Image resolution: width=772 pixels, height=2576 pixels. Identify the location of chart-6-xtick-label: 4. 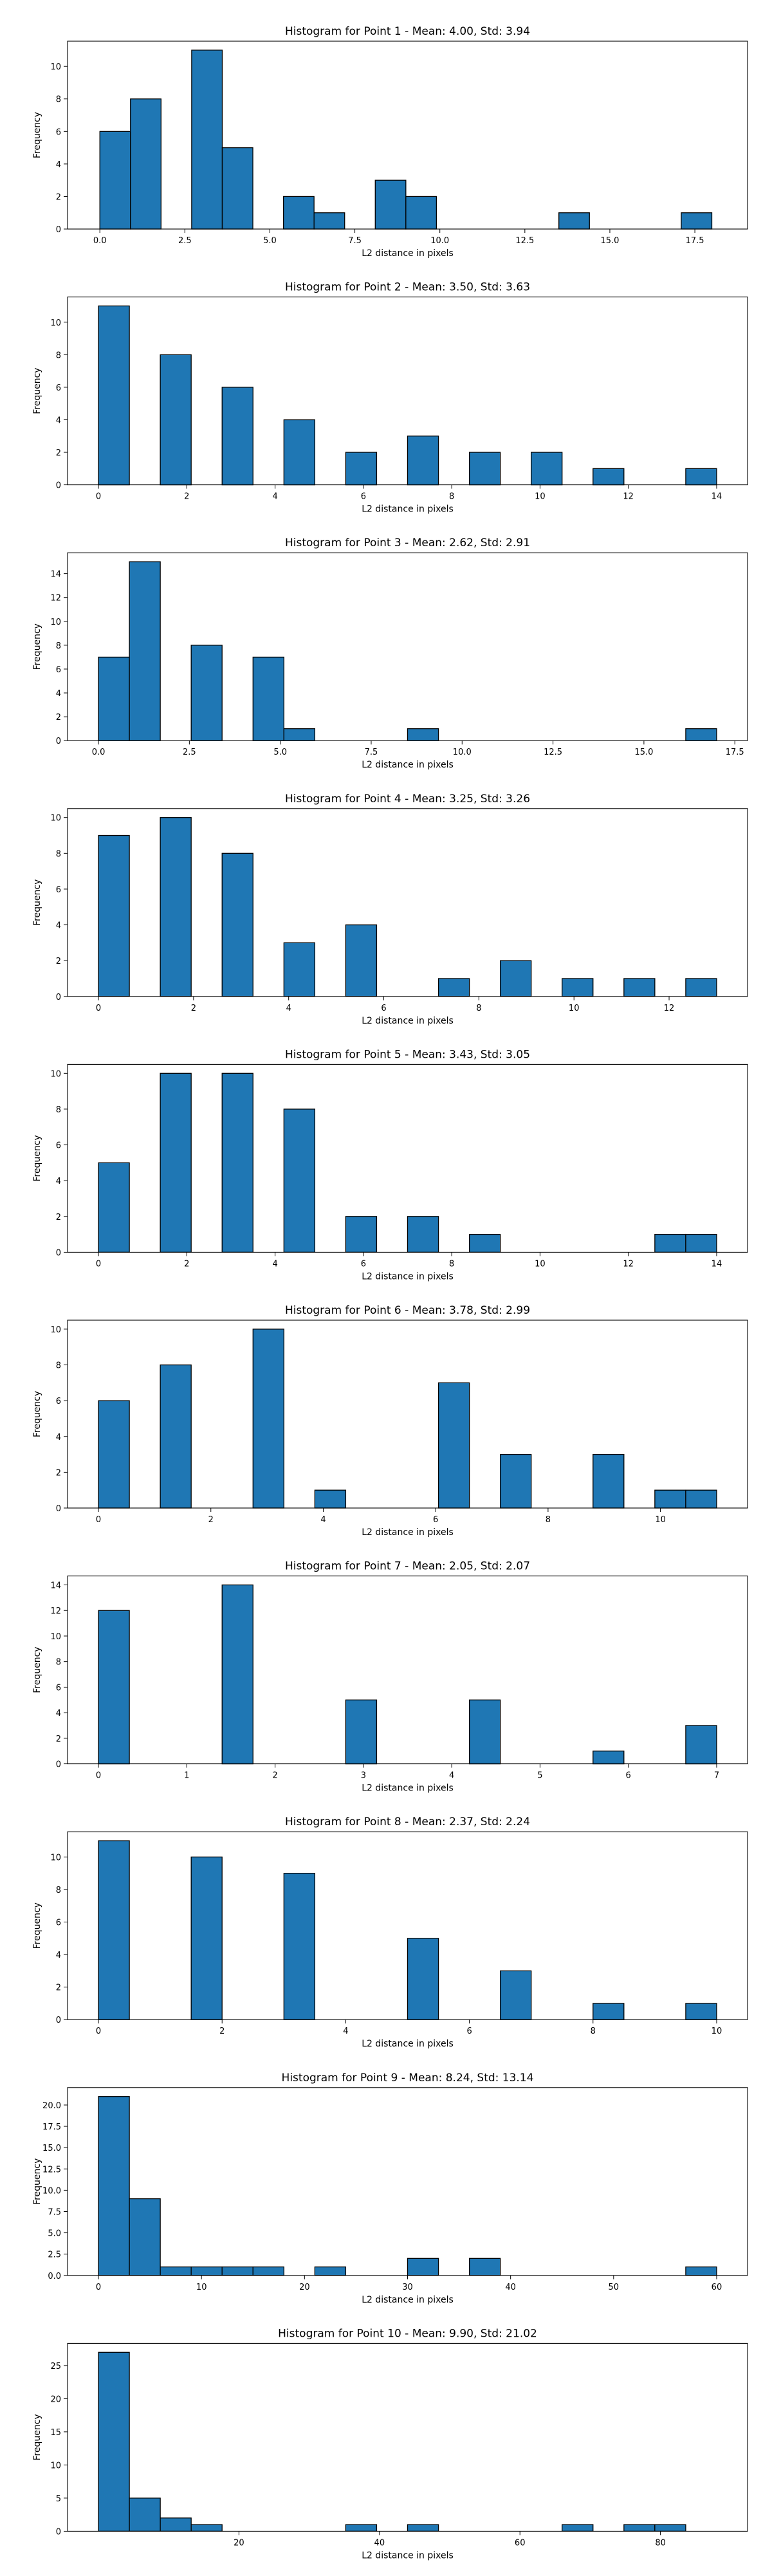
(323, 1520).